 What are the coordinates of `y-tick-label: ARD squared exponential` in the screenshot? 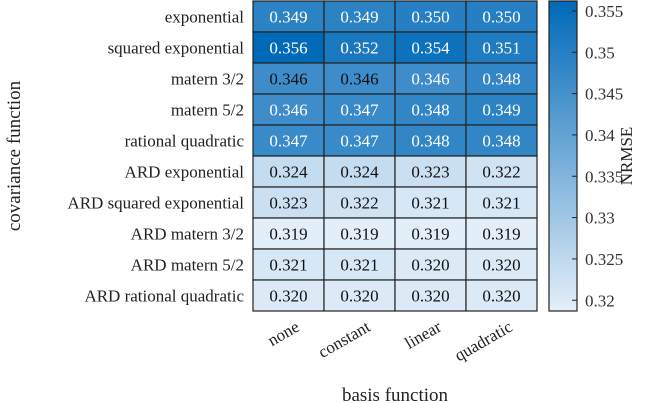 It's located at (155, 203).